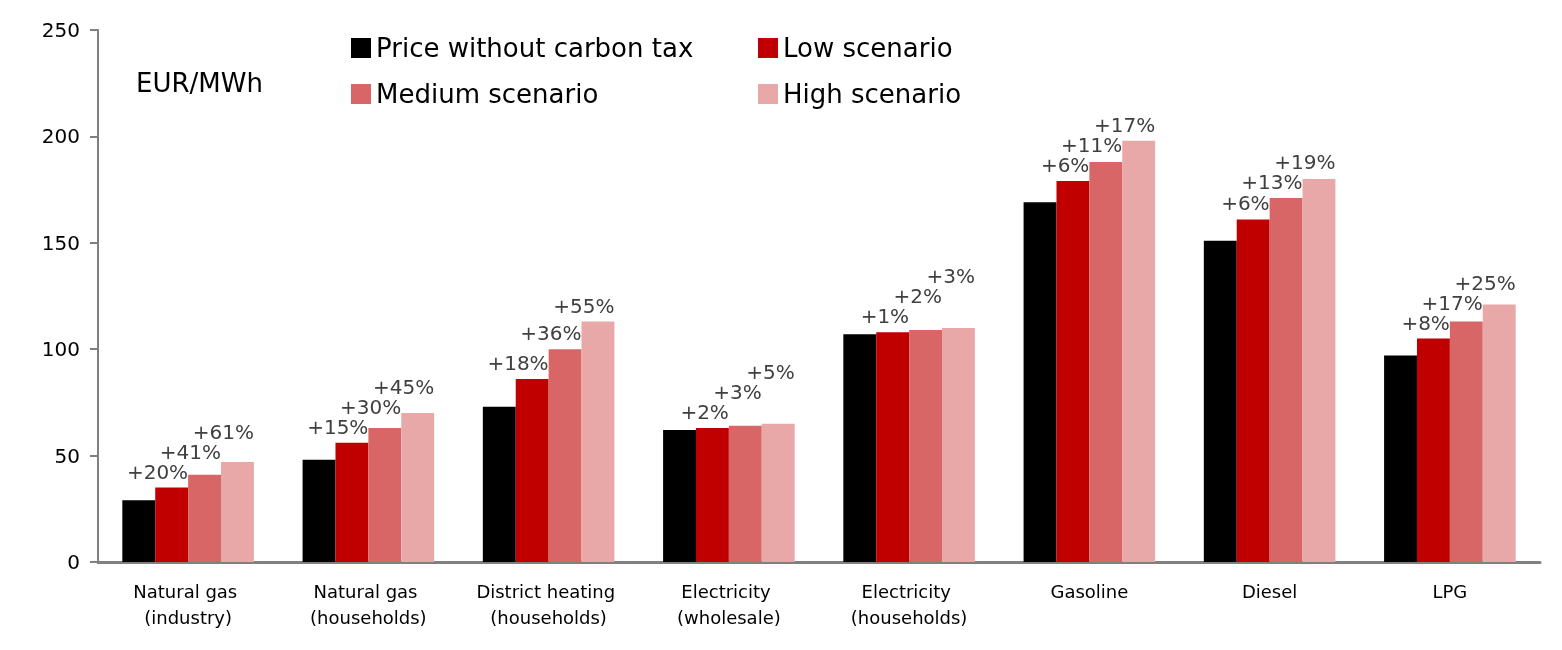 The height and width of the screenshot is (650, 1562). I want to click on y-tick-label: 250, so click(60, 30).